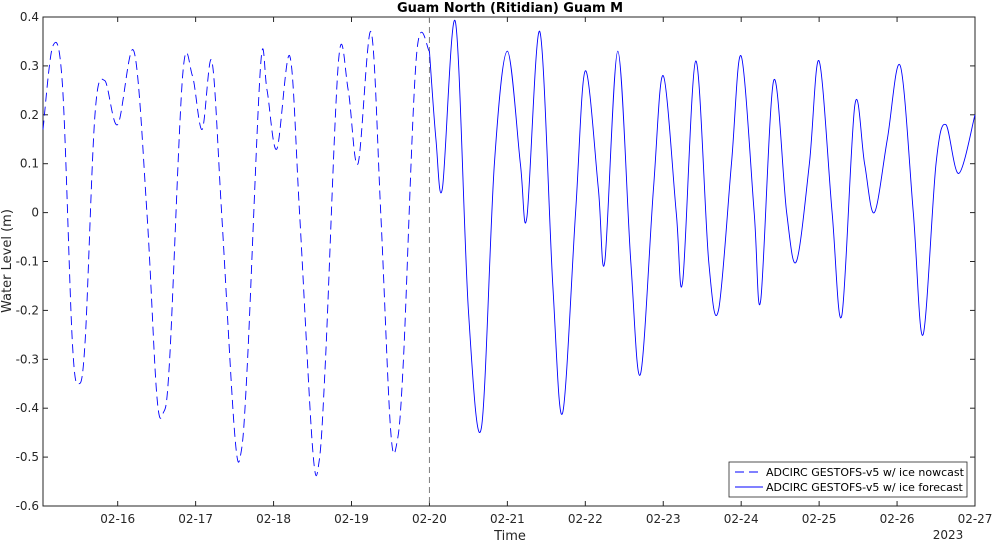 This screenshot has width=992, height=541. Describe the element at coordinates (29, 66) in the screenshot. I see `y-tick-label: 0.3` at that location.